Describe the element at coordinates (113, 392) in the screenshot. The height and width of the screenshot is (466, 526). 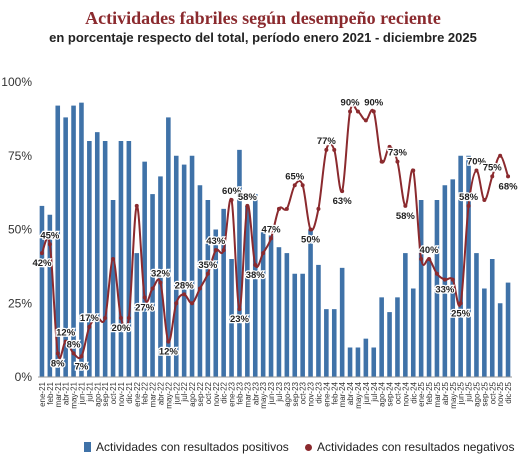
I see `x-tick-label: oct-21` at that location.